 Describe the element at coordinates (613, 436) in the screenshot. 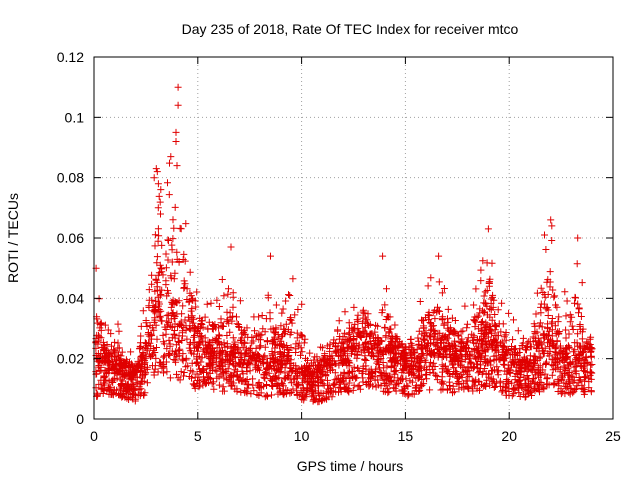

I see `x-tick-label: 25` at that location.